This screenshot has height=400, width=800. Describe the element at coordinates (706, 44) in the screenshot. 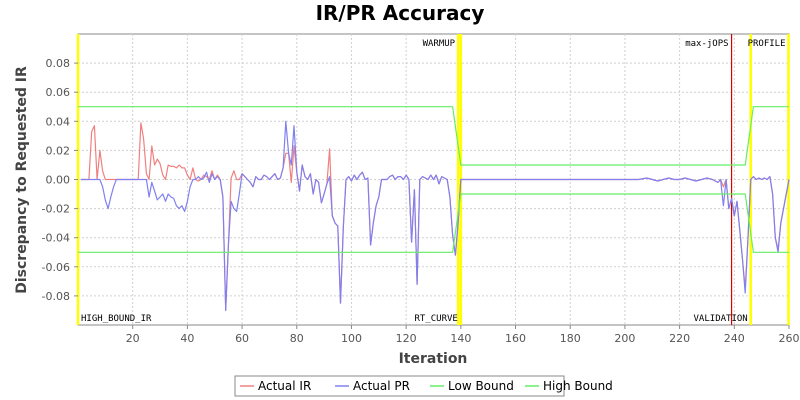

I see `marker-label: max-jOPS` at that location.